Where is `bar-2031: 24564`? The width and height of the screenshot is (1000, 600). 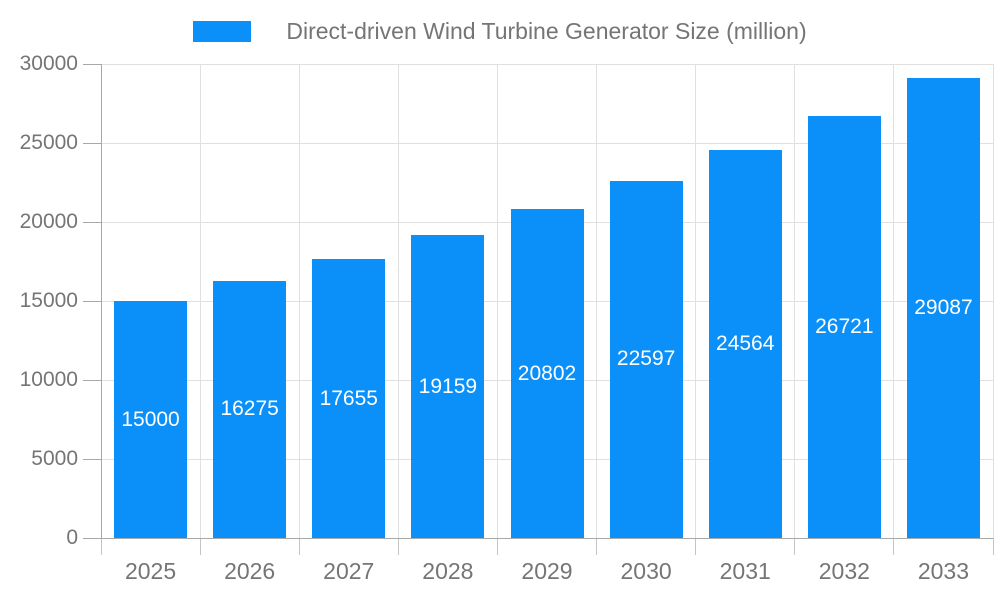
bar-2031: 24564 is located at coordinates (745, 343).